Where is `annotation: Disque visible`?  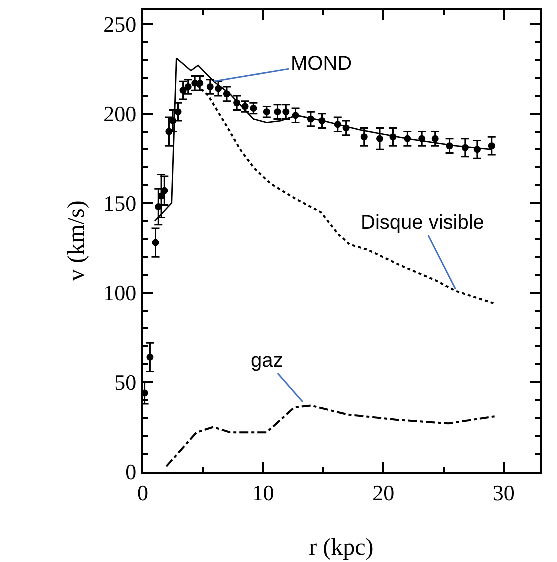
annotation: Disque visible is located at coordinates (422, 223).